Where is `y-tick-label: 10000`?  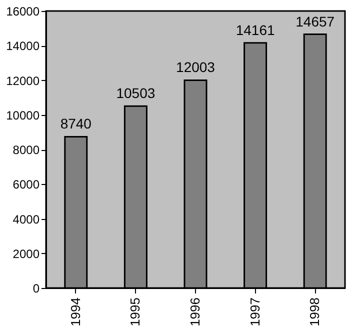
y-tick-label: 10000 is located at coordinates (23, 115).